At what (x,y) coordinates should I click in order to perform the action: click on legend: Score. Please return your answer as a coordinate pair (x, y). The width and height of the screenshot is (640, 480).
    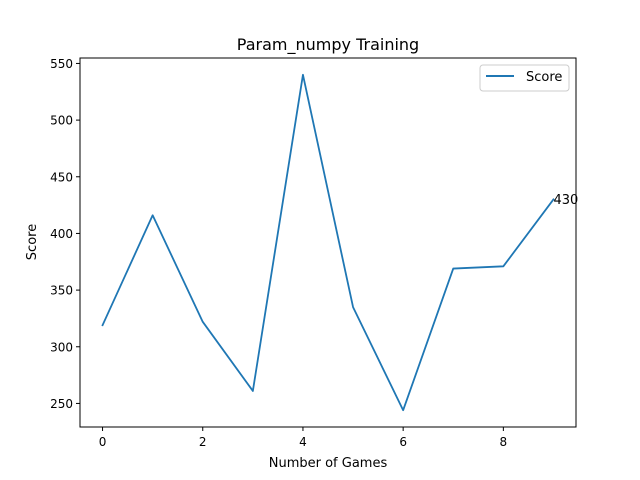
    Looking at the image, I should click on (524, 78).